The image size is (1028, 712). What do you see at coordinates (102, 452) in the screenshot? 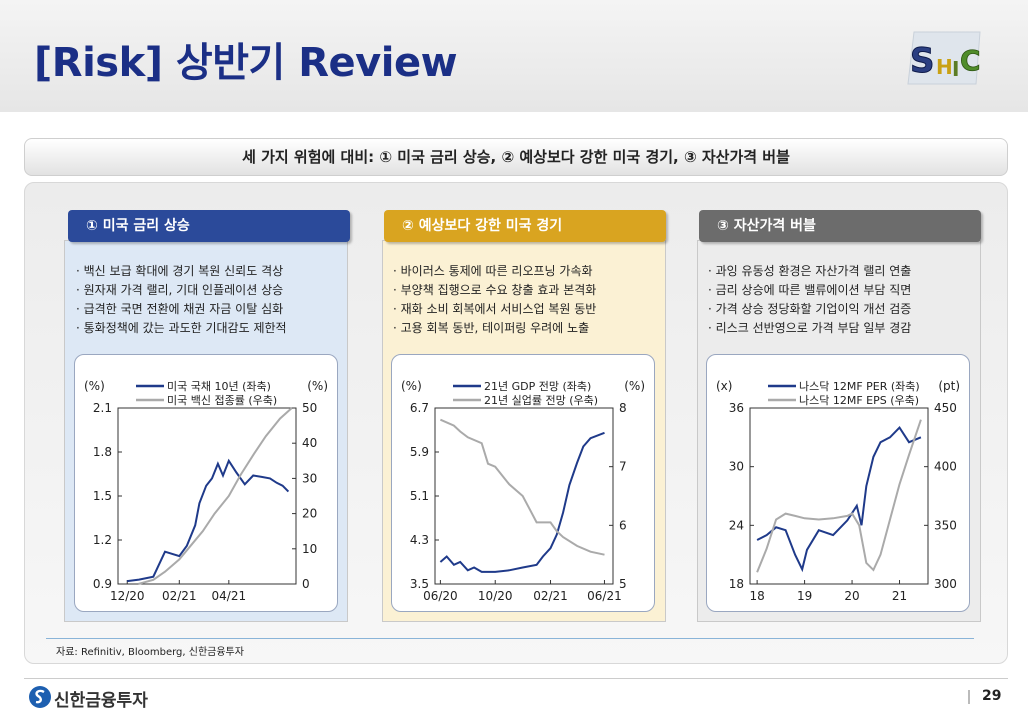
I see `left-tick-label: 1.8` at bounding box center [102, 452].